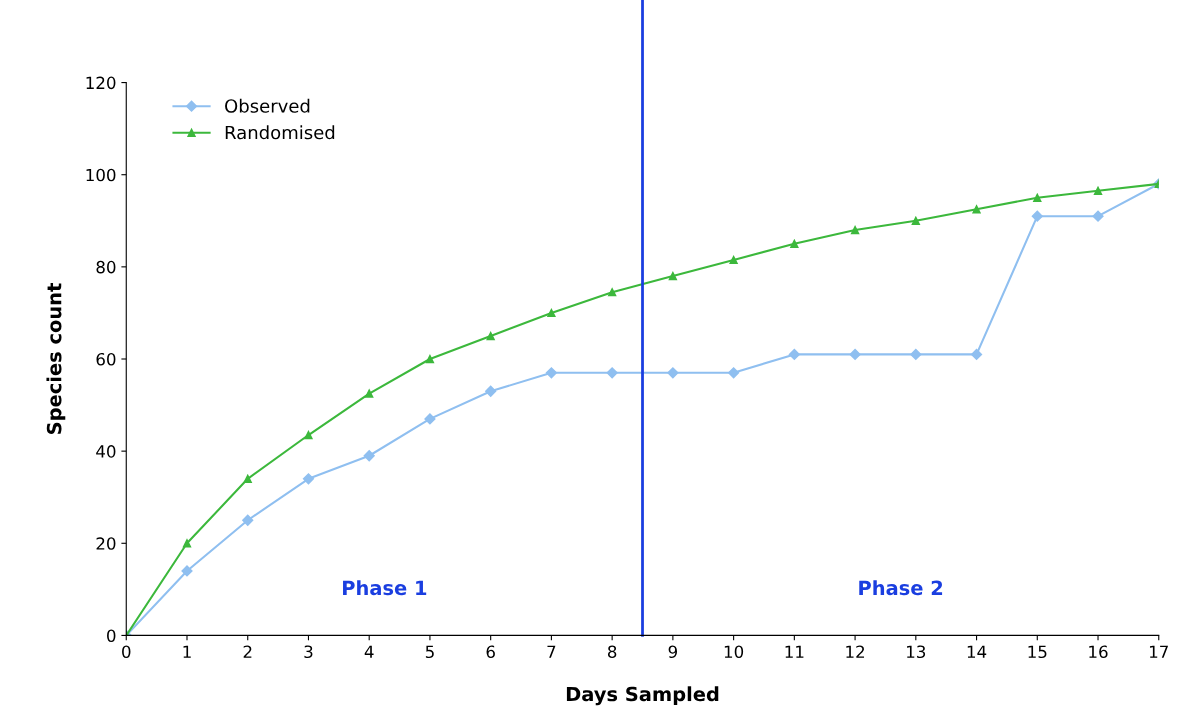 Image resolution: width=1180 pixels, height=718 pixels. I want to click on y-tick-label: 0, so click(111, 635).